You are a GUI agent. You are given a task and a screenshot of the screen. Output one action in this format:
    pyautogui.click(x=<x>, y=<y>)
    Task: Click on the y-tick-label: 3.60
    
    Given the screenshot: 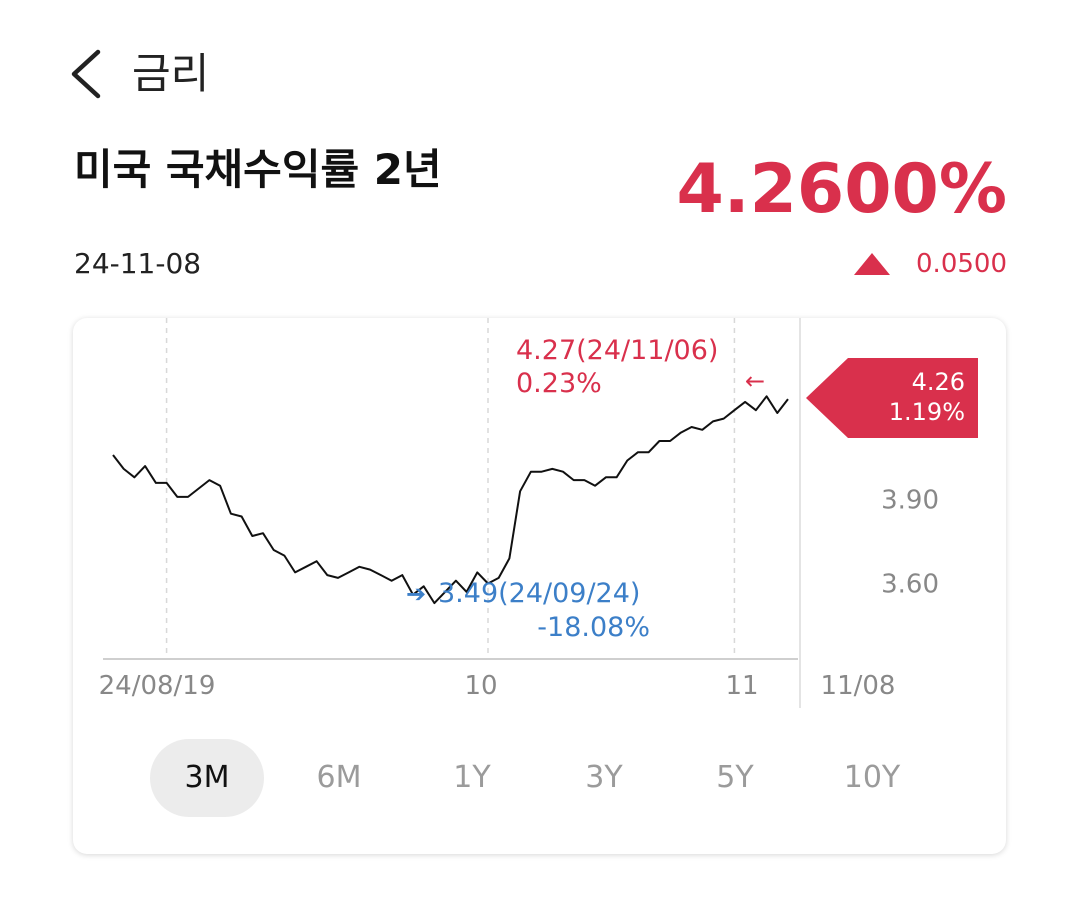 What is the action you would take?
    pyautogui.click(x=910, y=585)
    